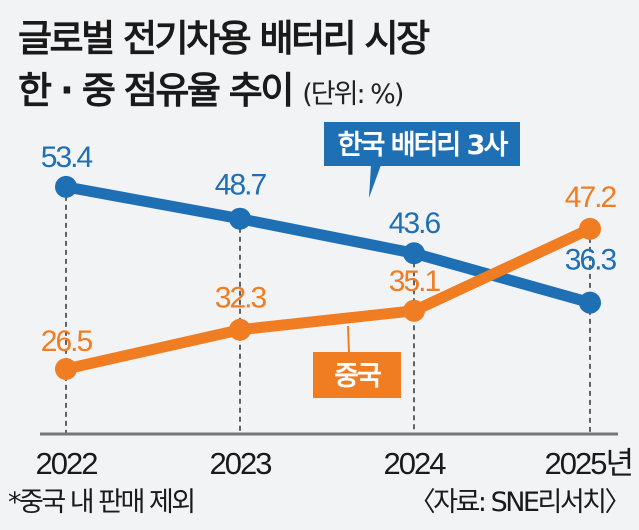 The image size is (639, 530). What do you see at coordinates (591, 197) in the screenshot?
I see `data-label: 47.2` at bounding box center [591, 197].